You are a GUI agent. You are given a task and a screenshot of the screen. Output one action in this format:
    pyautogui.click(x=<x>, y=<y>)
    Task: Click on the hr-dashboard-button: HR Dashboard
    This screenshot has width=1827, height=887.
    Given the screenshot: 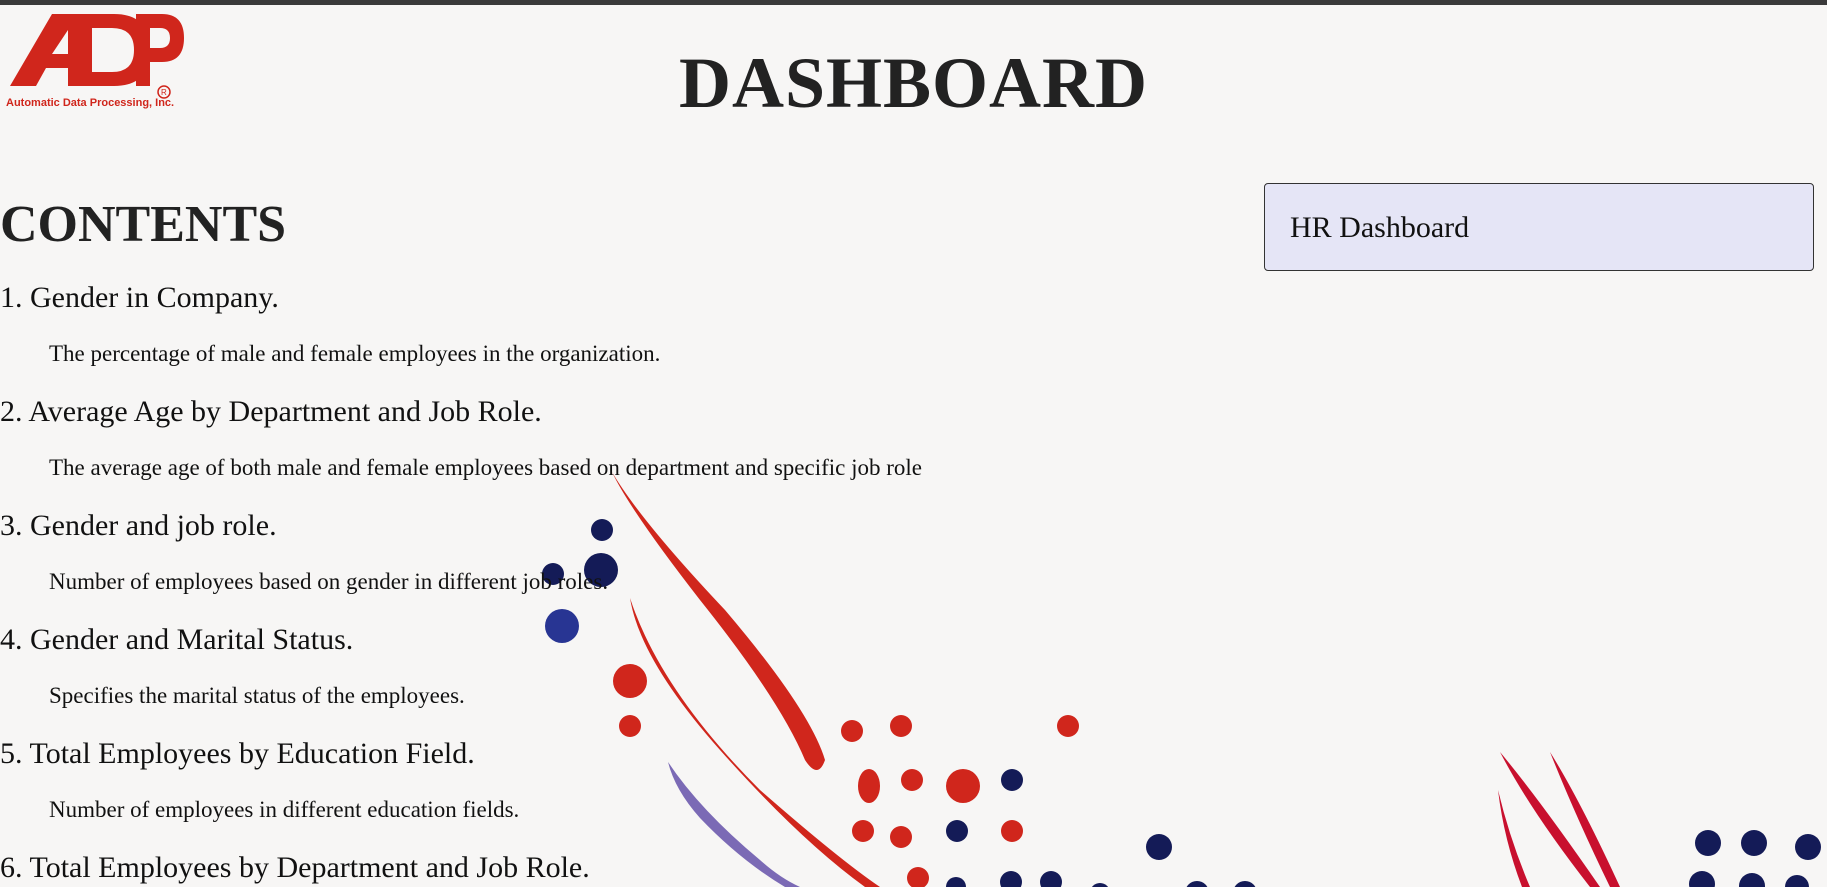 What is the action you would take?
    pyautogui.click(x=1539, y=227)
    